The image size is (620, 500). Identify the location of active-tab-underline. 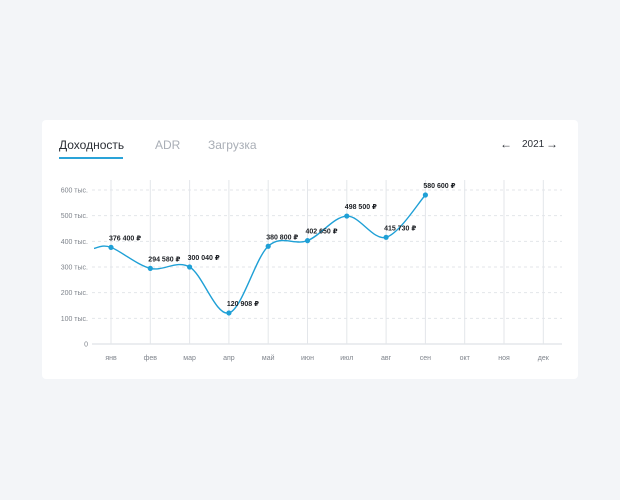
(91, 158).